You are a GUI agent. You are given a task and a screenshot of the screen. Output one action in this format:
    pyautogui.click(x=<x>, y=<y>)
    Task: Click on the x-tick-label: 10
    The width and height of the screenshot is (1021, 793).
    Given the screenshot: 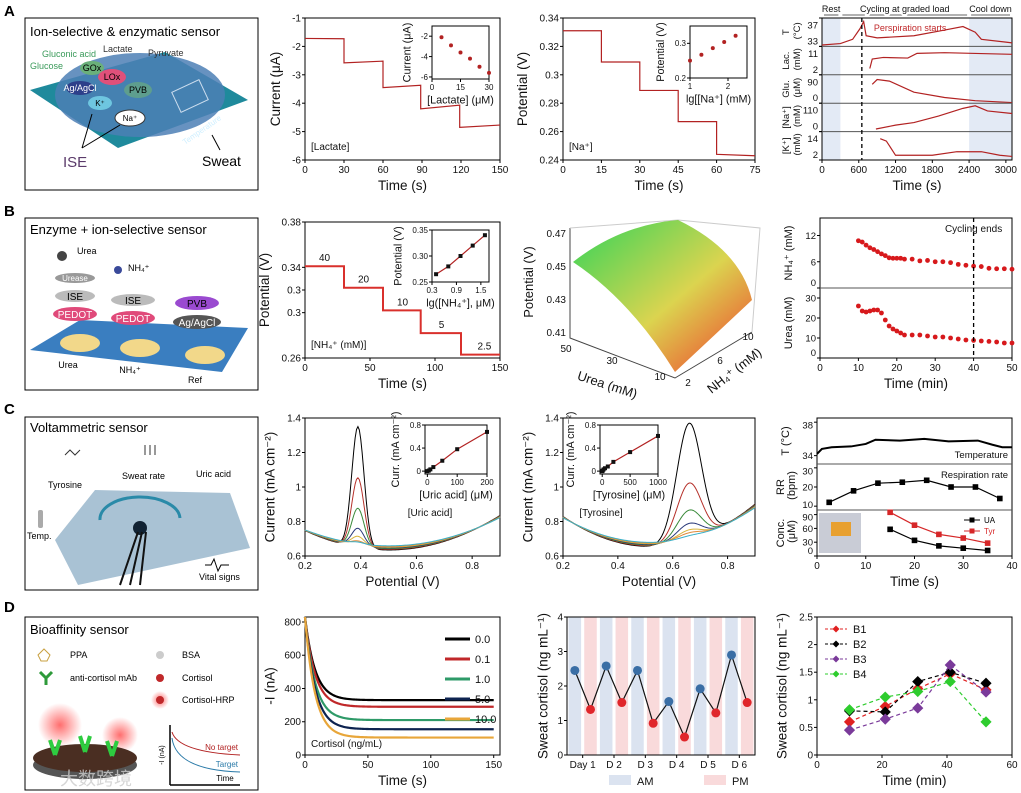 What is the action you would take?
    pyautogui.click(x=859, y=368)
    